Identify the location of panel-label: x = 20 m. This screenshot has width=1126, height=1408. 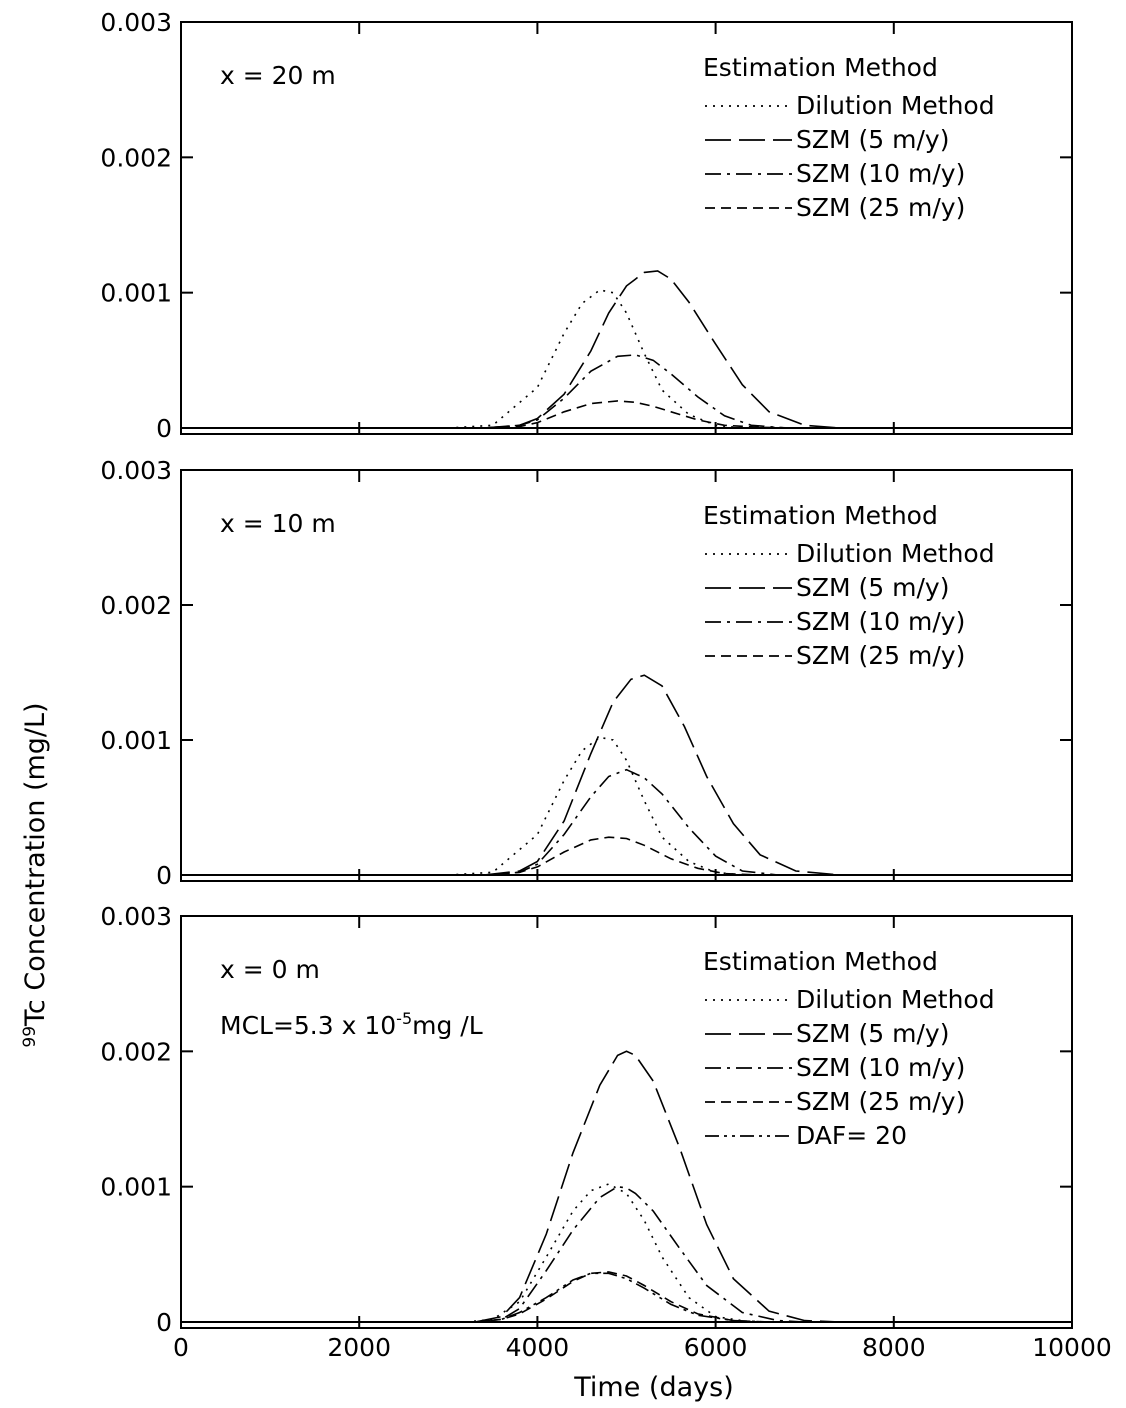
(278, 75).